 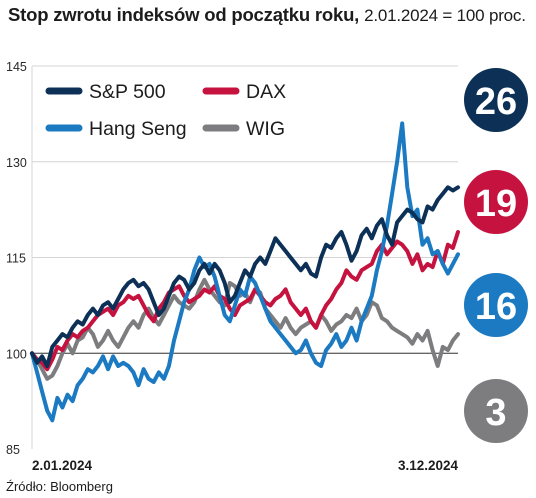 I want to click on y-tick-label: 145, so click(x=16, y=67).